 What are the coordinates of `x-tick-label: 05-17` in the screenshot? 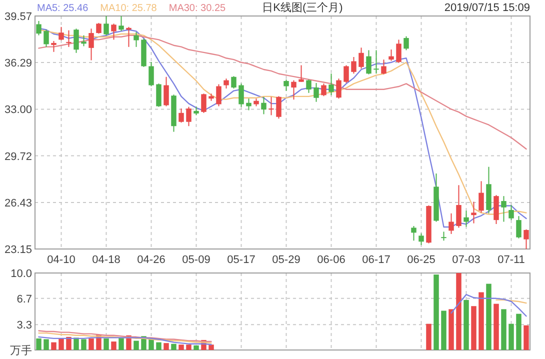 It's located at (241, 260).